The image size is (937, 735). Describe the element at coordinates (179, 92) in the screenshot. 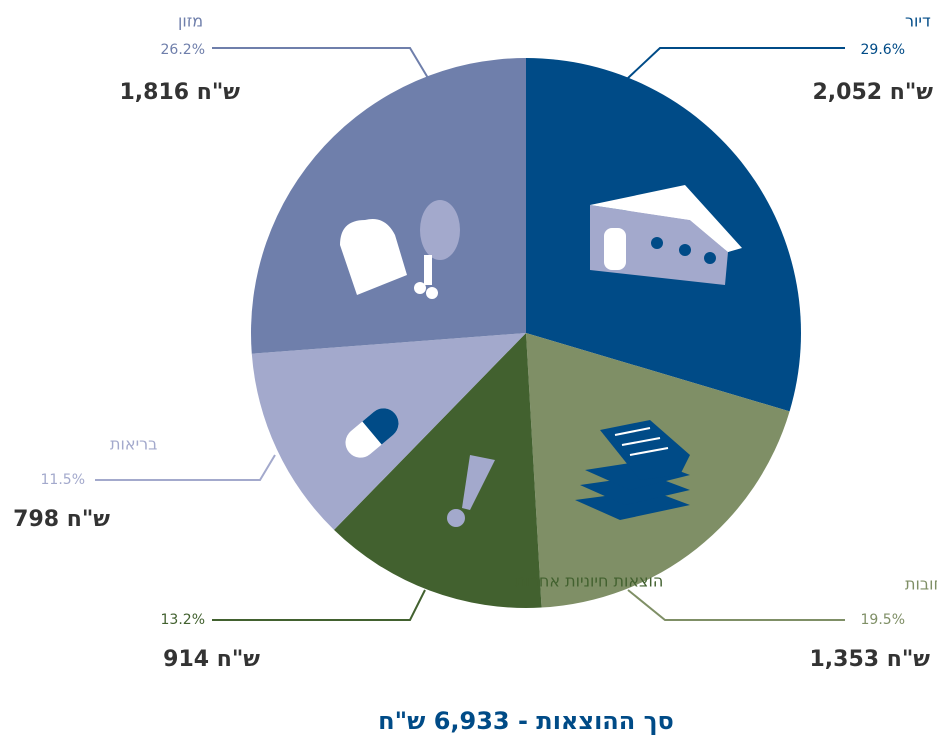

I see `amount-label: 1,816 ש"ח` at that location.